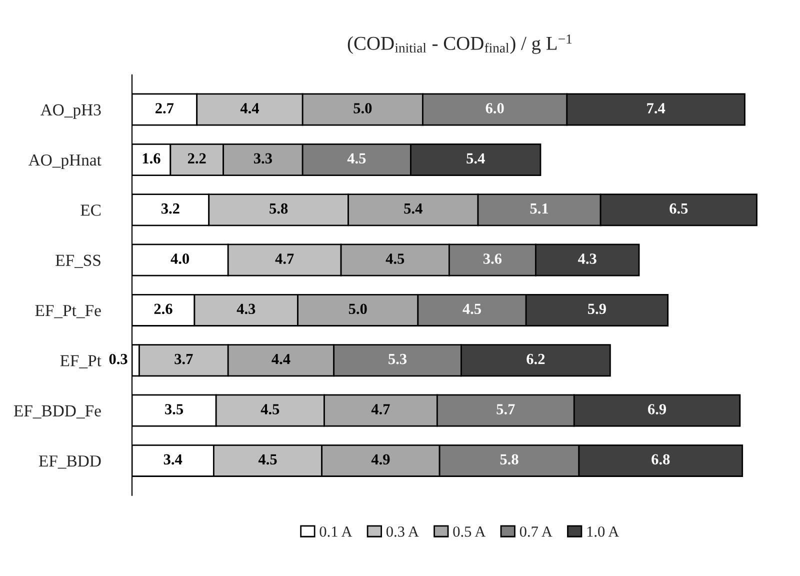 The image size is (800, 576). Describe the element at coordinates (197, 158) in the screenshot. I see `data-label: 2.2` at that location.